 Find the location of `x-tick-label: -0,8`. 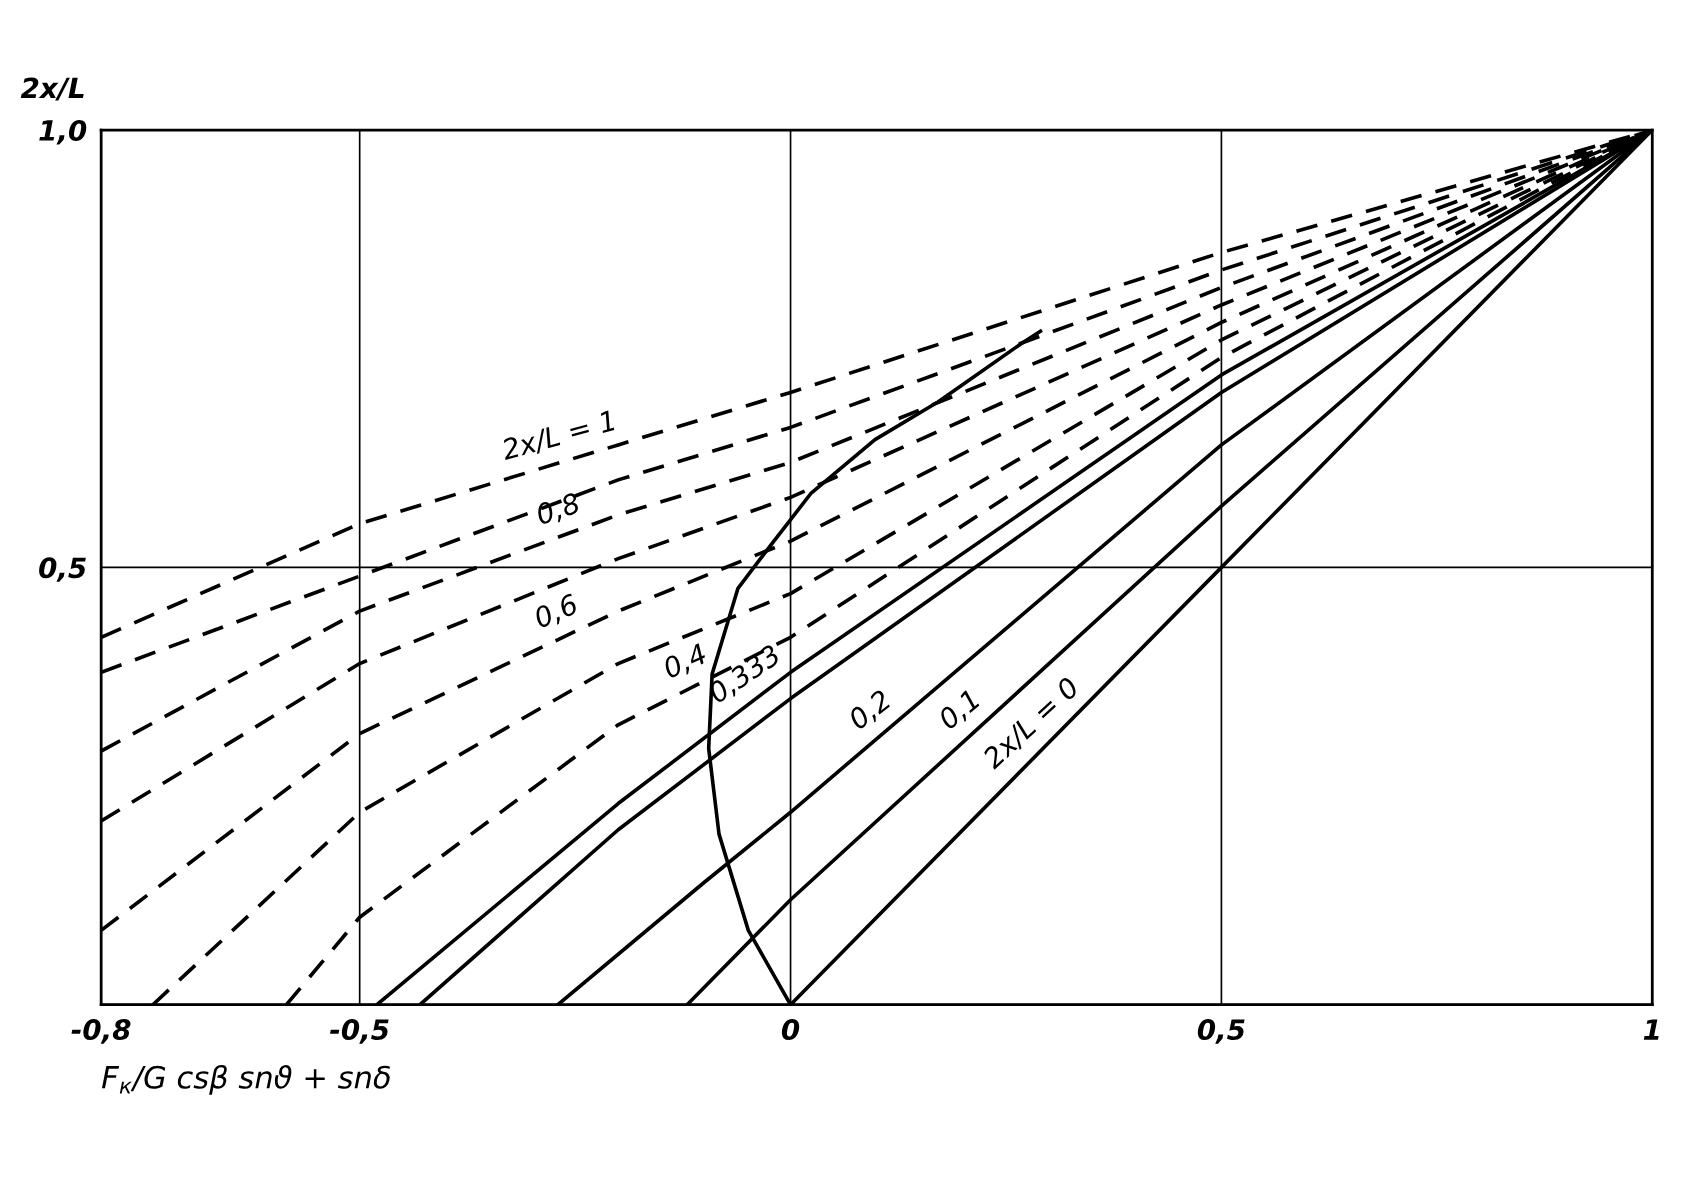

x-tick-label: -0,8 is located at coordinates (101, 1031).